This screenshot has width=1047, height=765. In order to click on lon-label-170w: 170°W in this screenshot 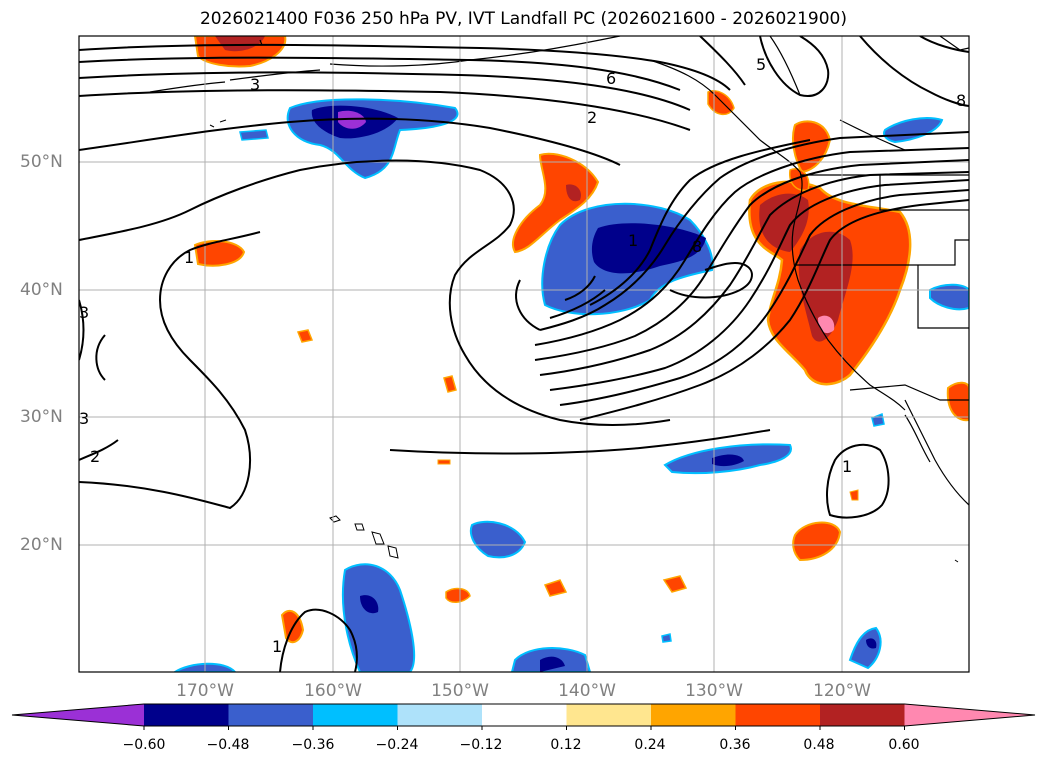, I will do `click(205, 691)`.